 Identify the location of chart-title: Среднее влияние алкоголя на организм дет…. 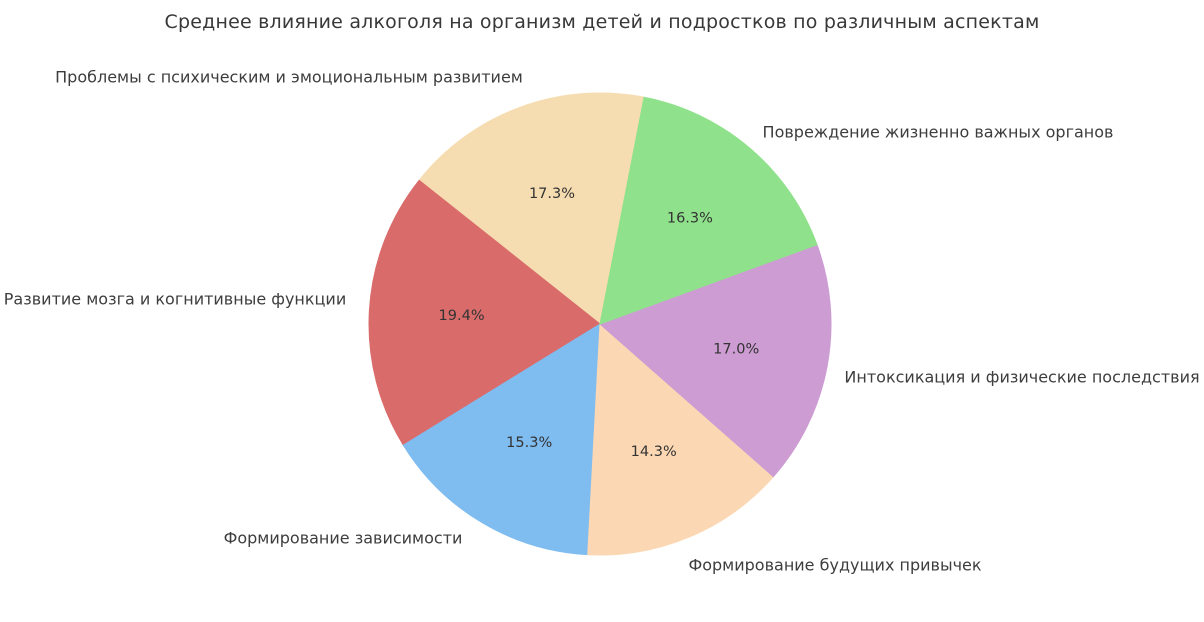
(602, 22).